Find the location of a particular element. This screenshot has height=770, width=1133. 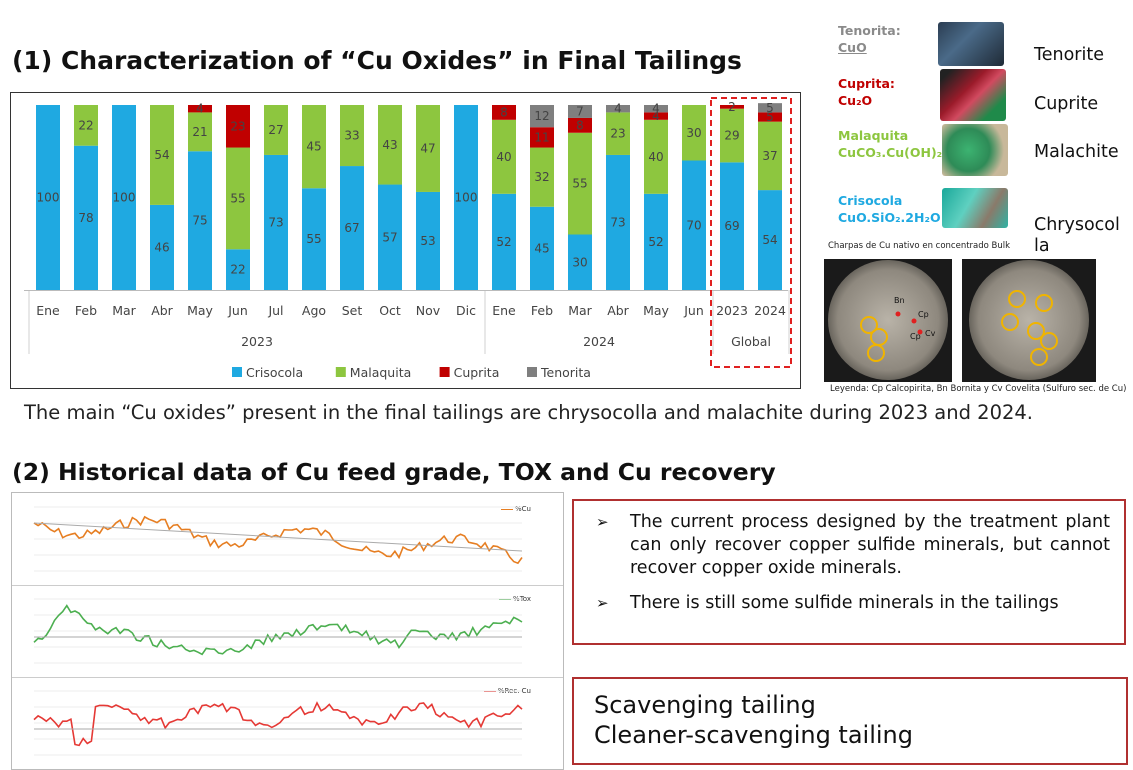

bar-value-label: 23 is located at coordinates (237, 126).